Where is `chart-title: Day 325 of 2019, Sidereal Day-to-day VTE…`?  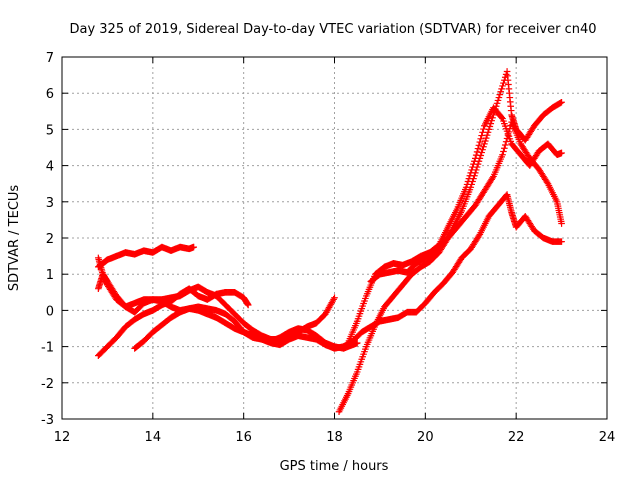
chart-title: Day 325 of 2019, Sidereal Day-to-day VTE… is located at coordinates (332, 29).